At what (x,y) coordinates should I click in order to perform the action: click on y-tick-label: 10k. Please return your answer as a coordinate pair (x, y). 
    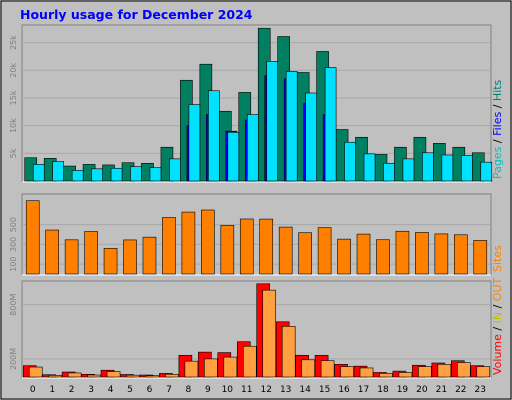
    Looking at the image, I should click on (13, 125).